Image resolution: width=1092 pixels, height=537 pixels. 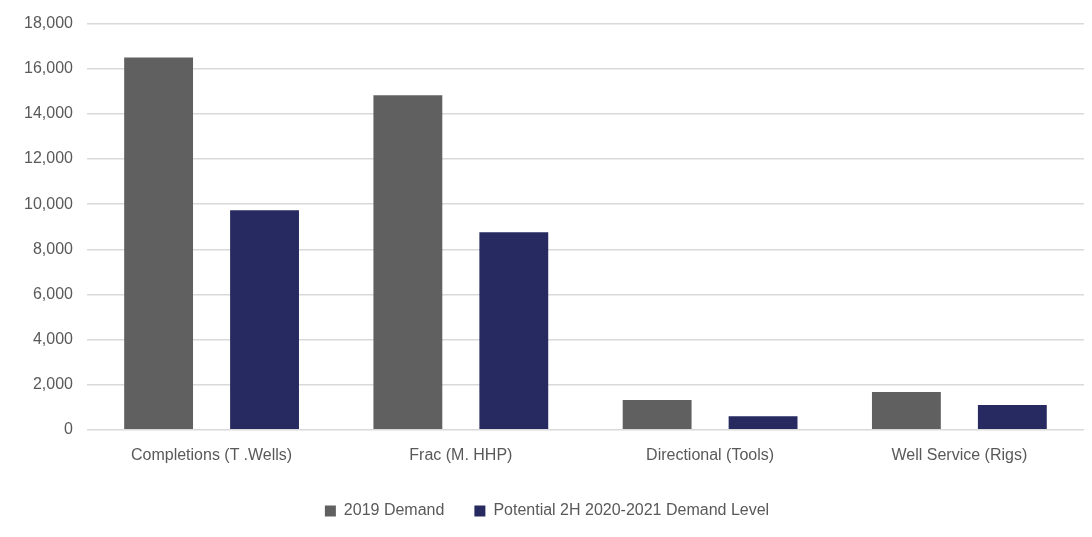 What do you see at coordinates (53, 293) in the screenshot?
I see `y-tick-label: 6,000` at bounding box center [53, 293].